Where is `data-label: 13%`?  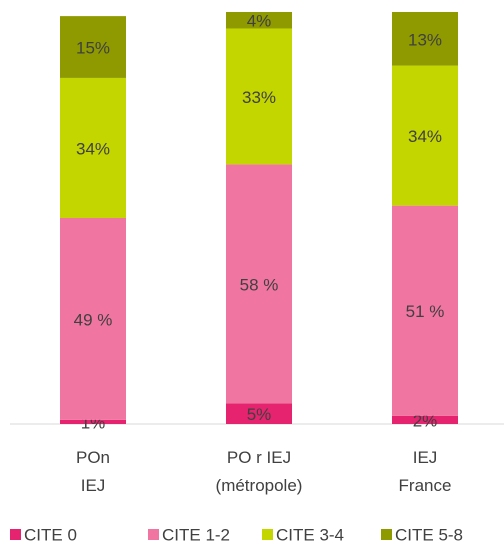 data-label: 13% is located at coordinates (425, 39).